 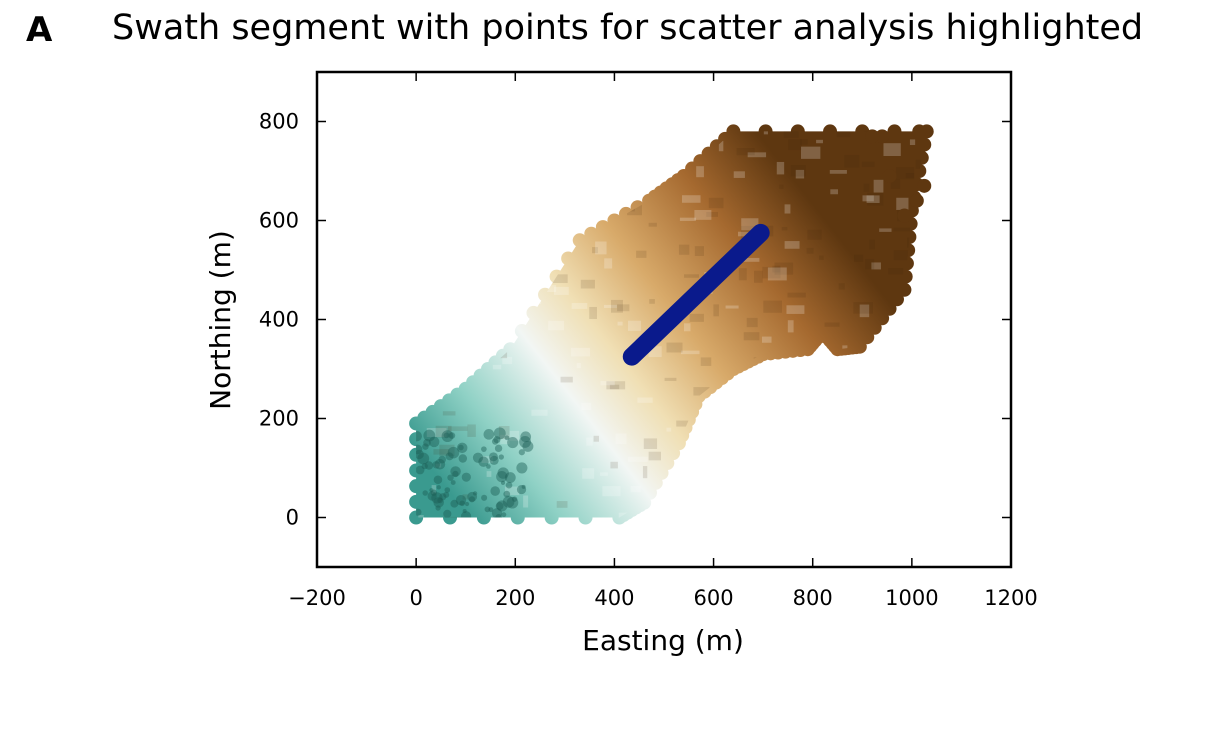 What do you see at coordinates (898, 173) in the screenshot?
I see `outlier-points` at bounding box center [898, 173].